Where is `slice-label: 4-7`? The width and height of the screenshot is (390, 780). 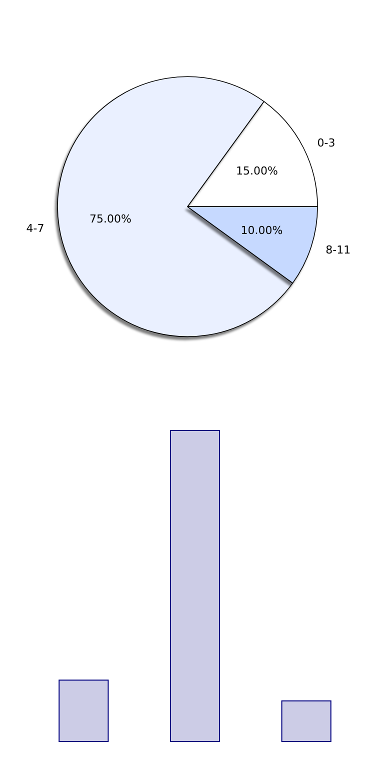
slice-label: 4-7 is located at coordinates (35, 229).